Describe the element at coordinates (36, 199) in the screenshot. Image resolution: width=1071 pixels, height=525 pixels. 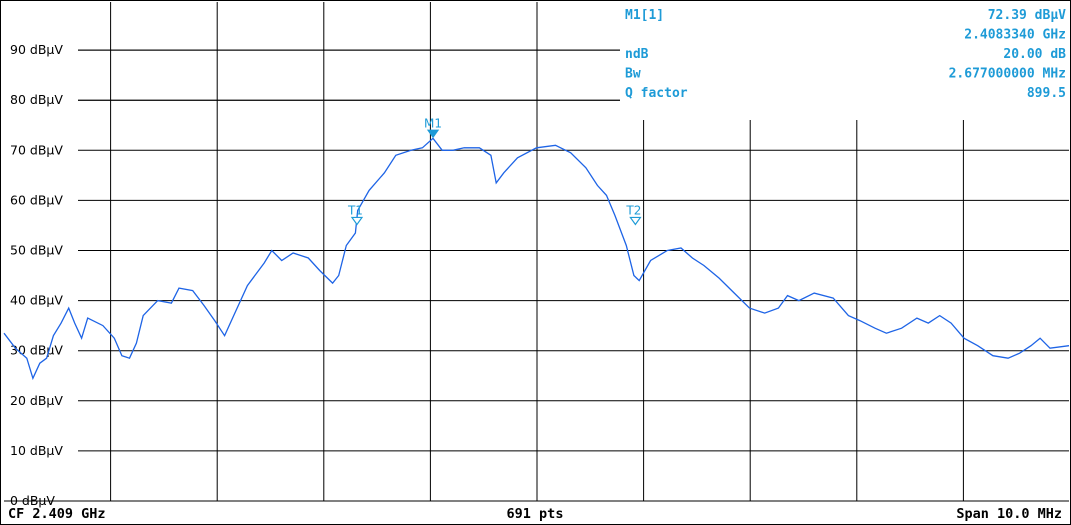
I see `y-tick-label: 60 dBµV` at that location.